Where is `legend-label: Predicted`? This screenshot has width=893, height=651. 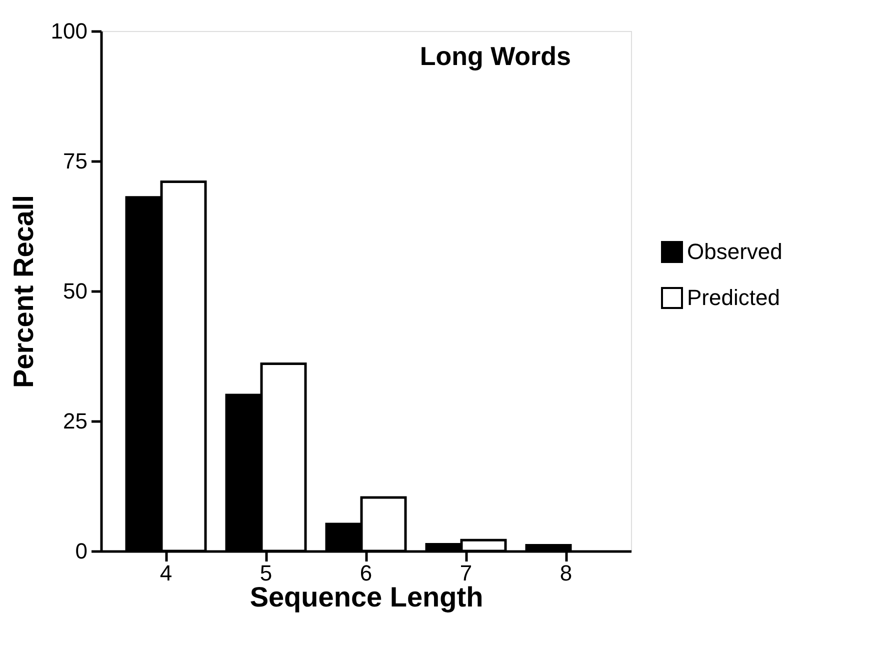
legend-label: Predicted is located at coordinates (733, 297).